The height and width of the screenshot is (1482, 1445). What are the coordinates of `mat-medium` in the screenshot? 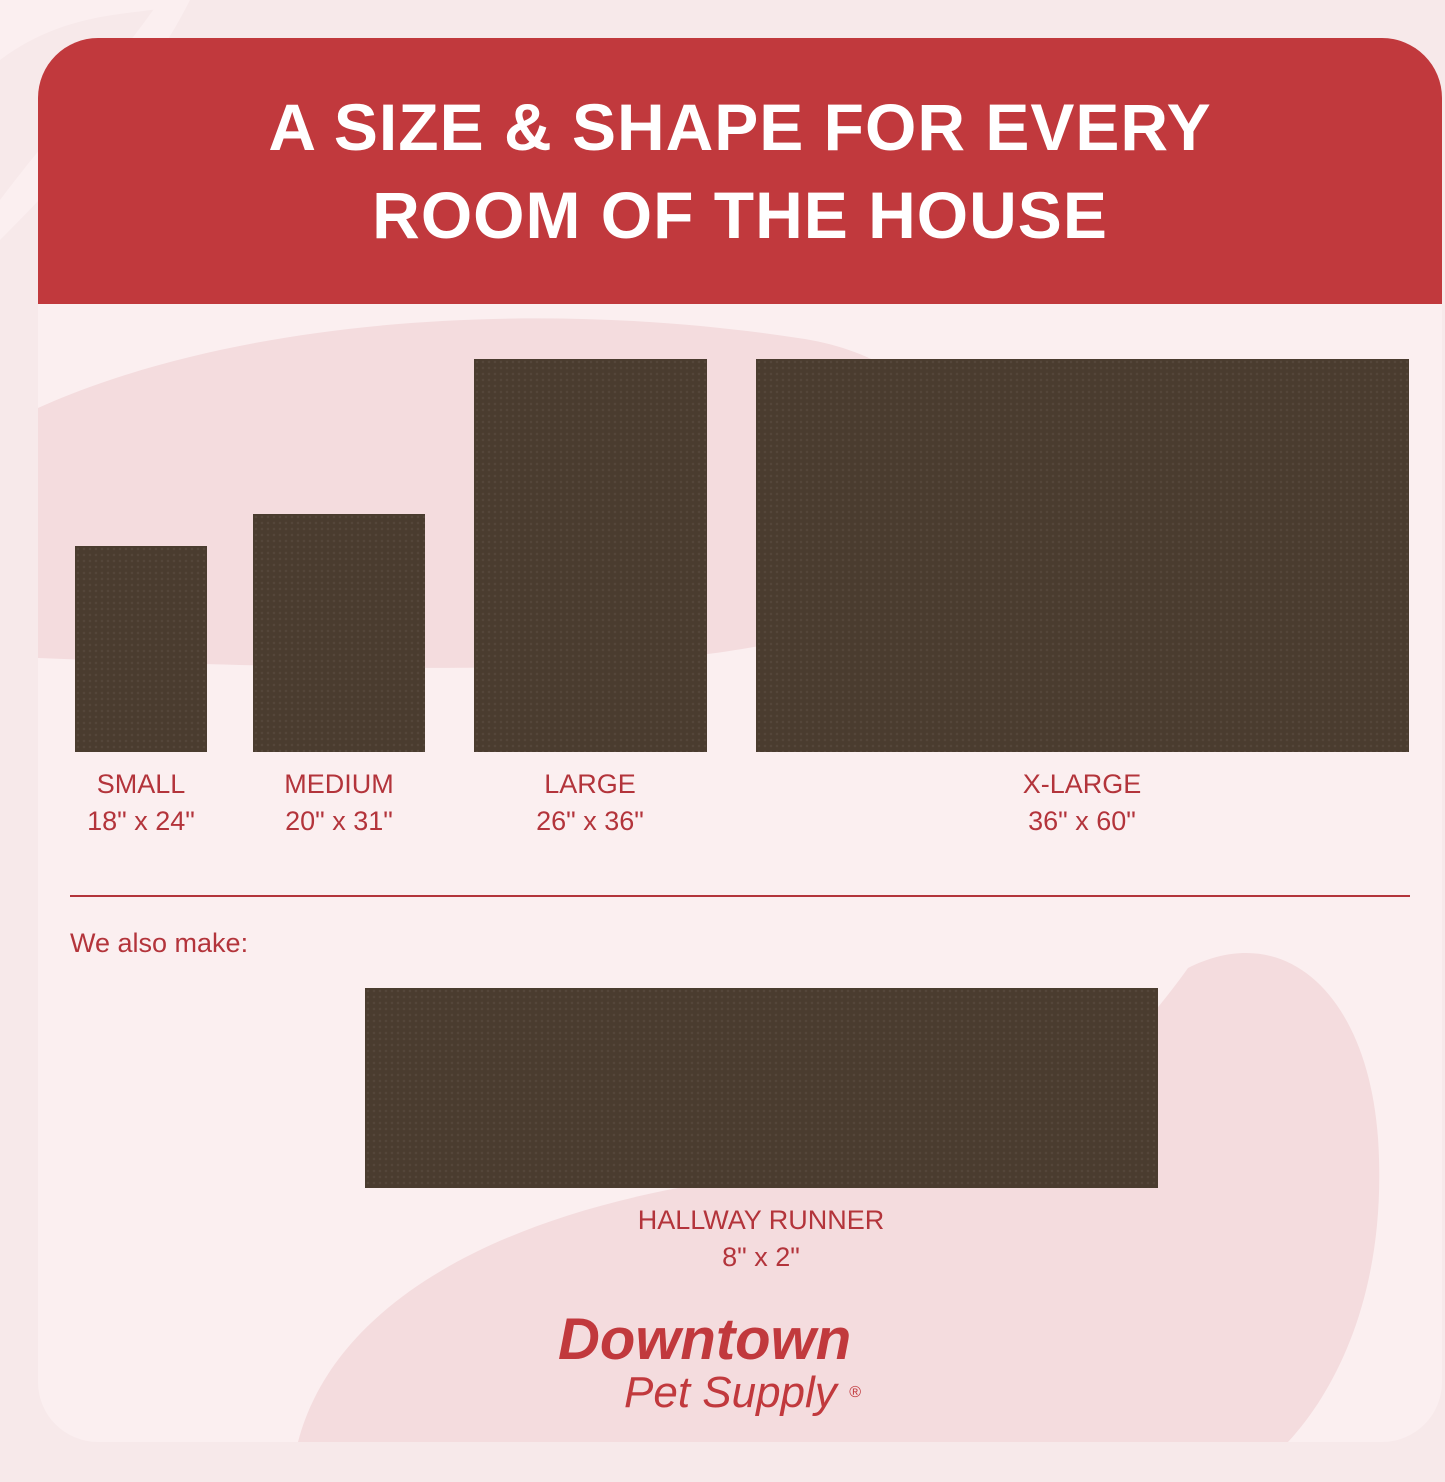 It's located at (339, 633).